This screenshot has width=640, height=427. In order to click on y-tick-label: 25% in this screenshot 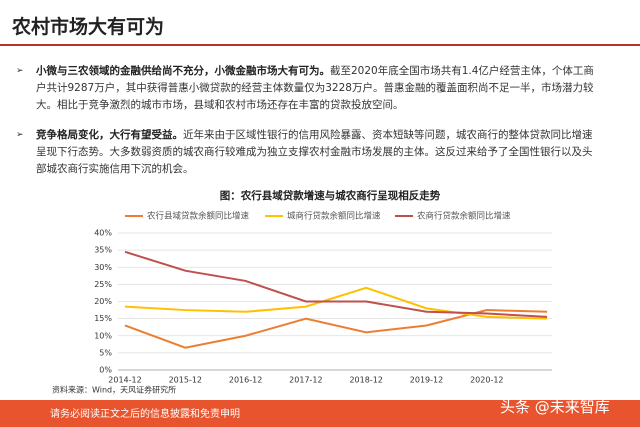, I will do `click(103, 284)`.